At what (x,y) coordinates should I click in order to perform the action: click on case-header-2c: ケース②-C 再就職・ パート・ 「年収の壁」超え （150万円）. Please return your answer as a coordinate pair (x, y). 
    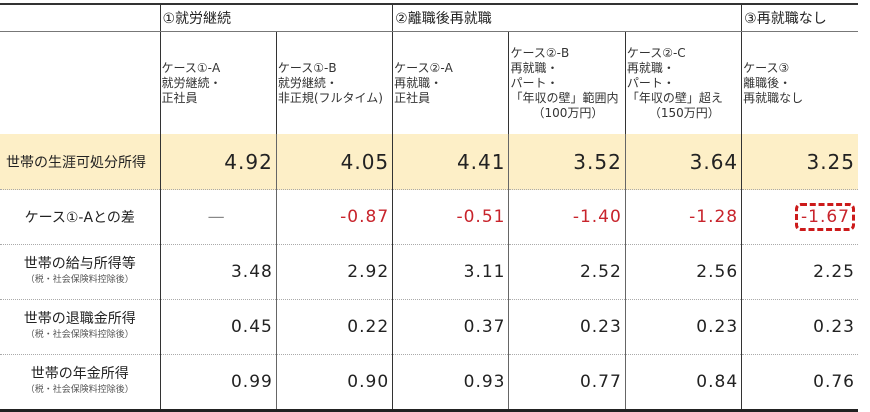
    Looking at the image, I should click on (683, 82).